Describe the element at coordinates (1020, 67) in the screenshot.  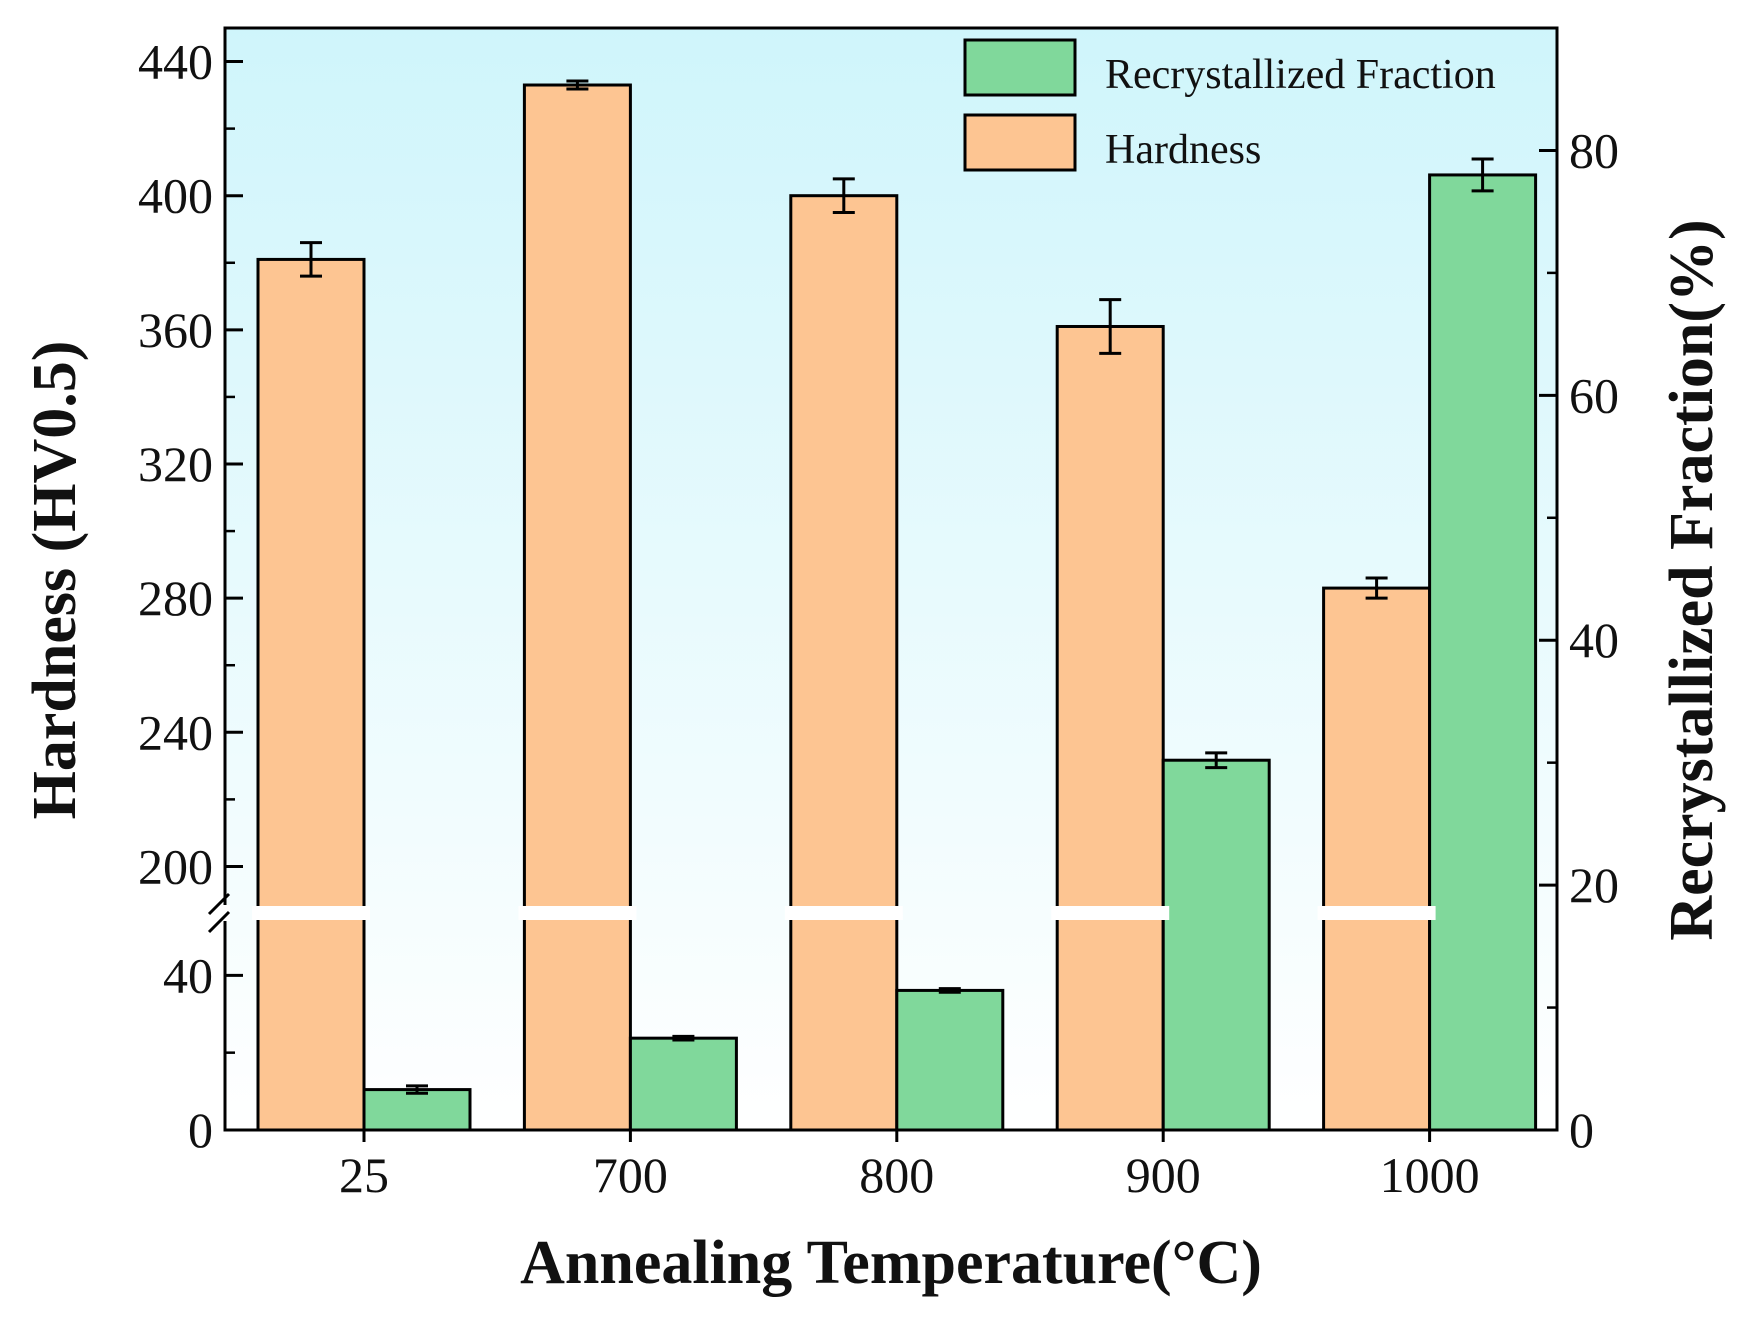
I see `legend-swatch-recrystallized` at that location.